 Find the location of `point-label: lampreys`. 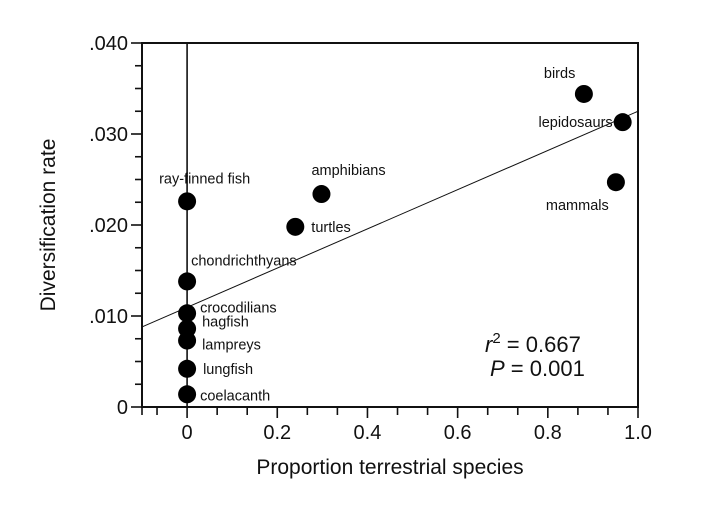

point-label: lampreys is located at coordinates (231, 346).